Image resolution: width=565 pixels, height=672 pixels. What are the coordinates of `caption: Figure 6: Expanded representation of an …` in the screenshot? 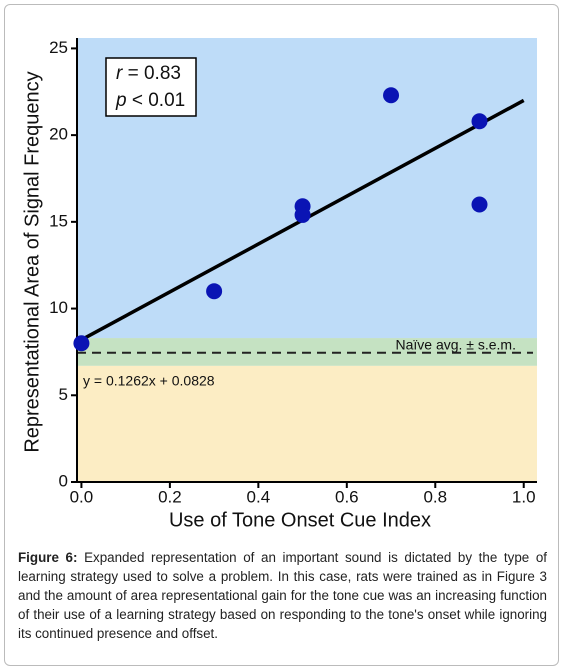 It's located at (282, 595).